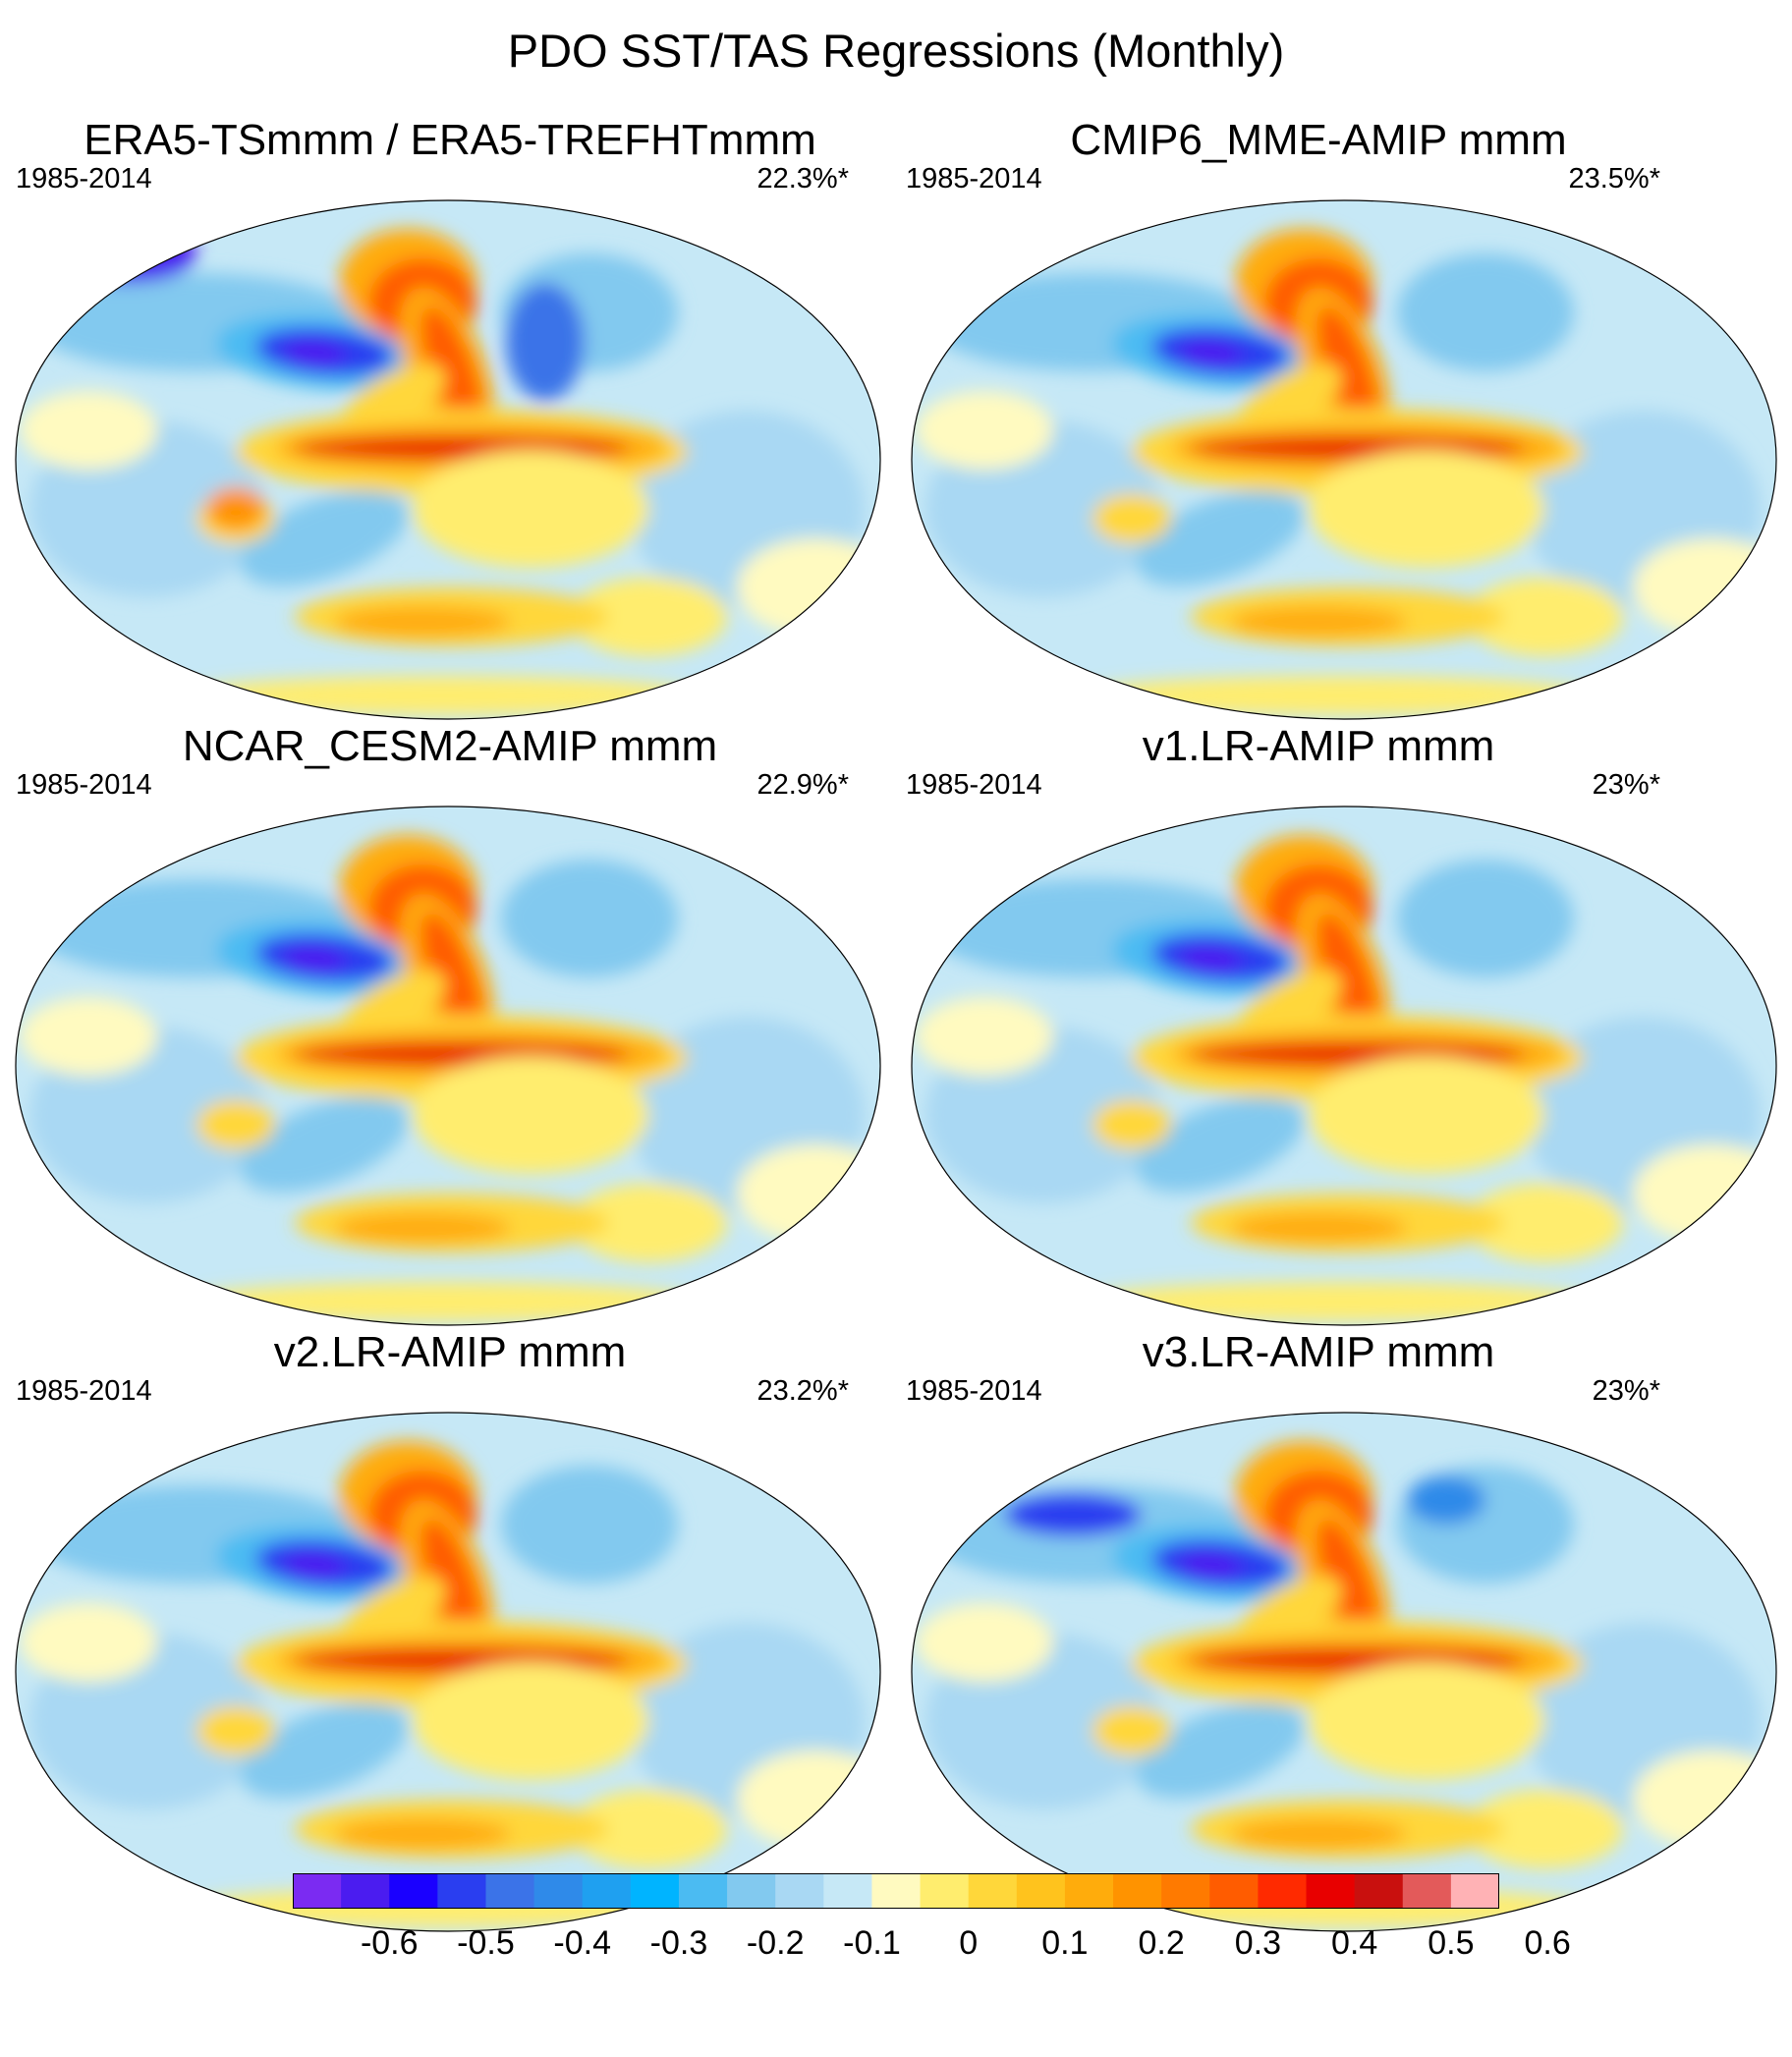 This screenshot has height=2057, width=1792. I want to click on colorbar-tick-label: -0.1, so click(872, 1943).